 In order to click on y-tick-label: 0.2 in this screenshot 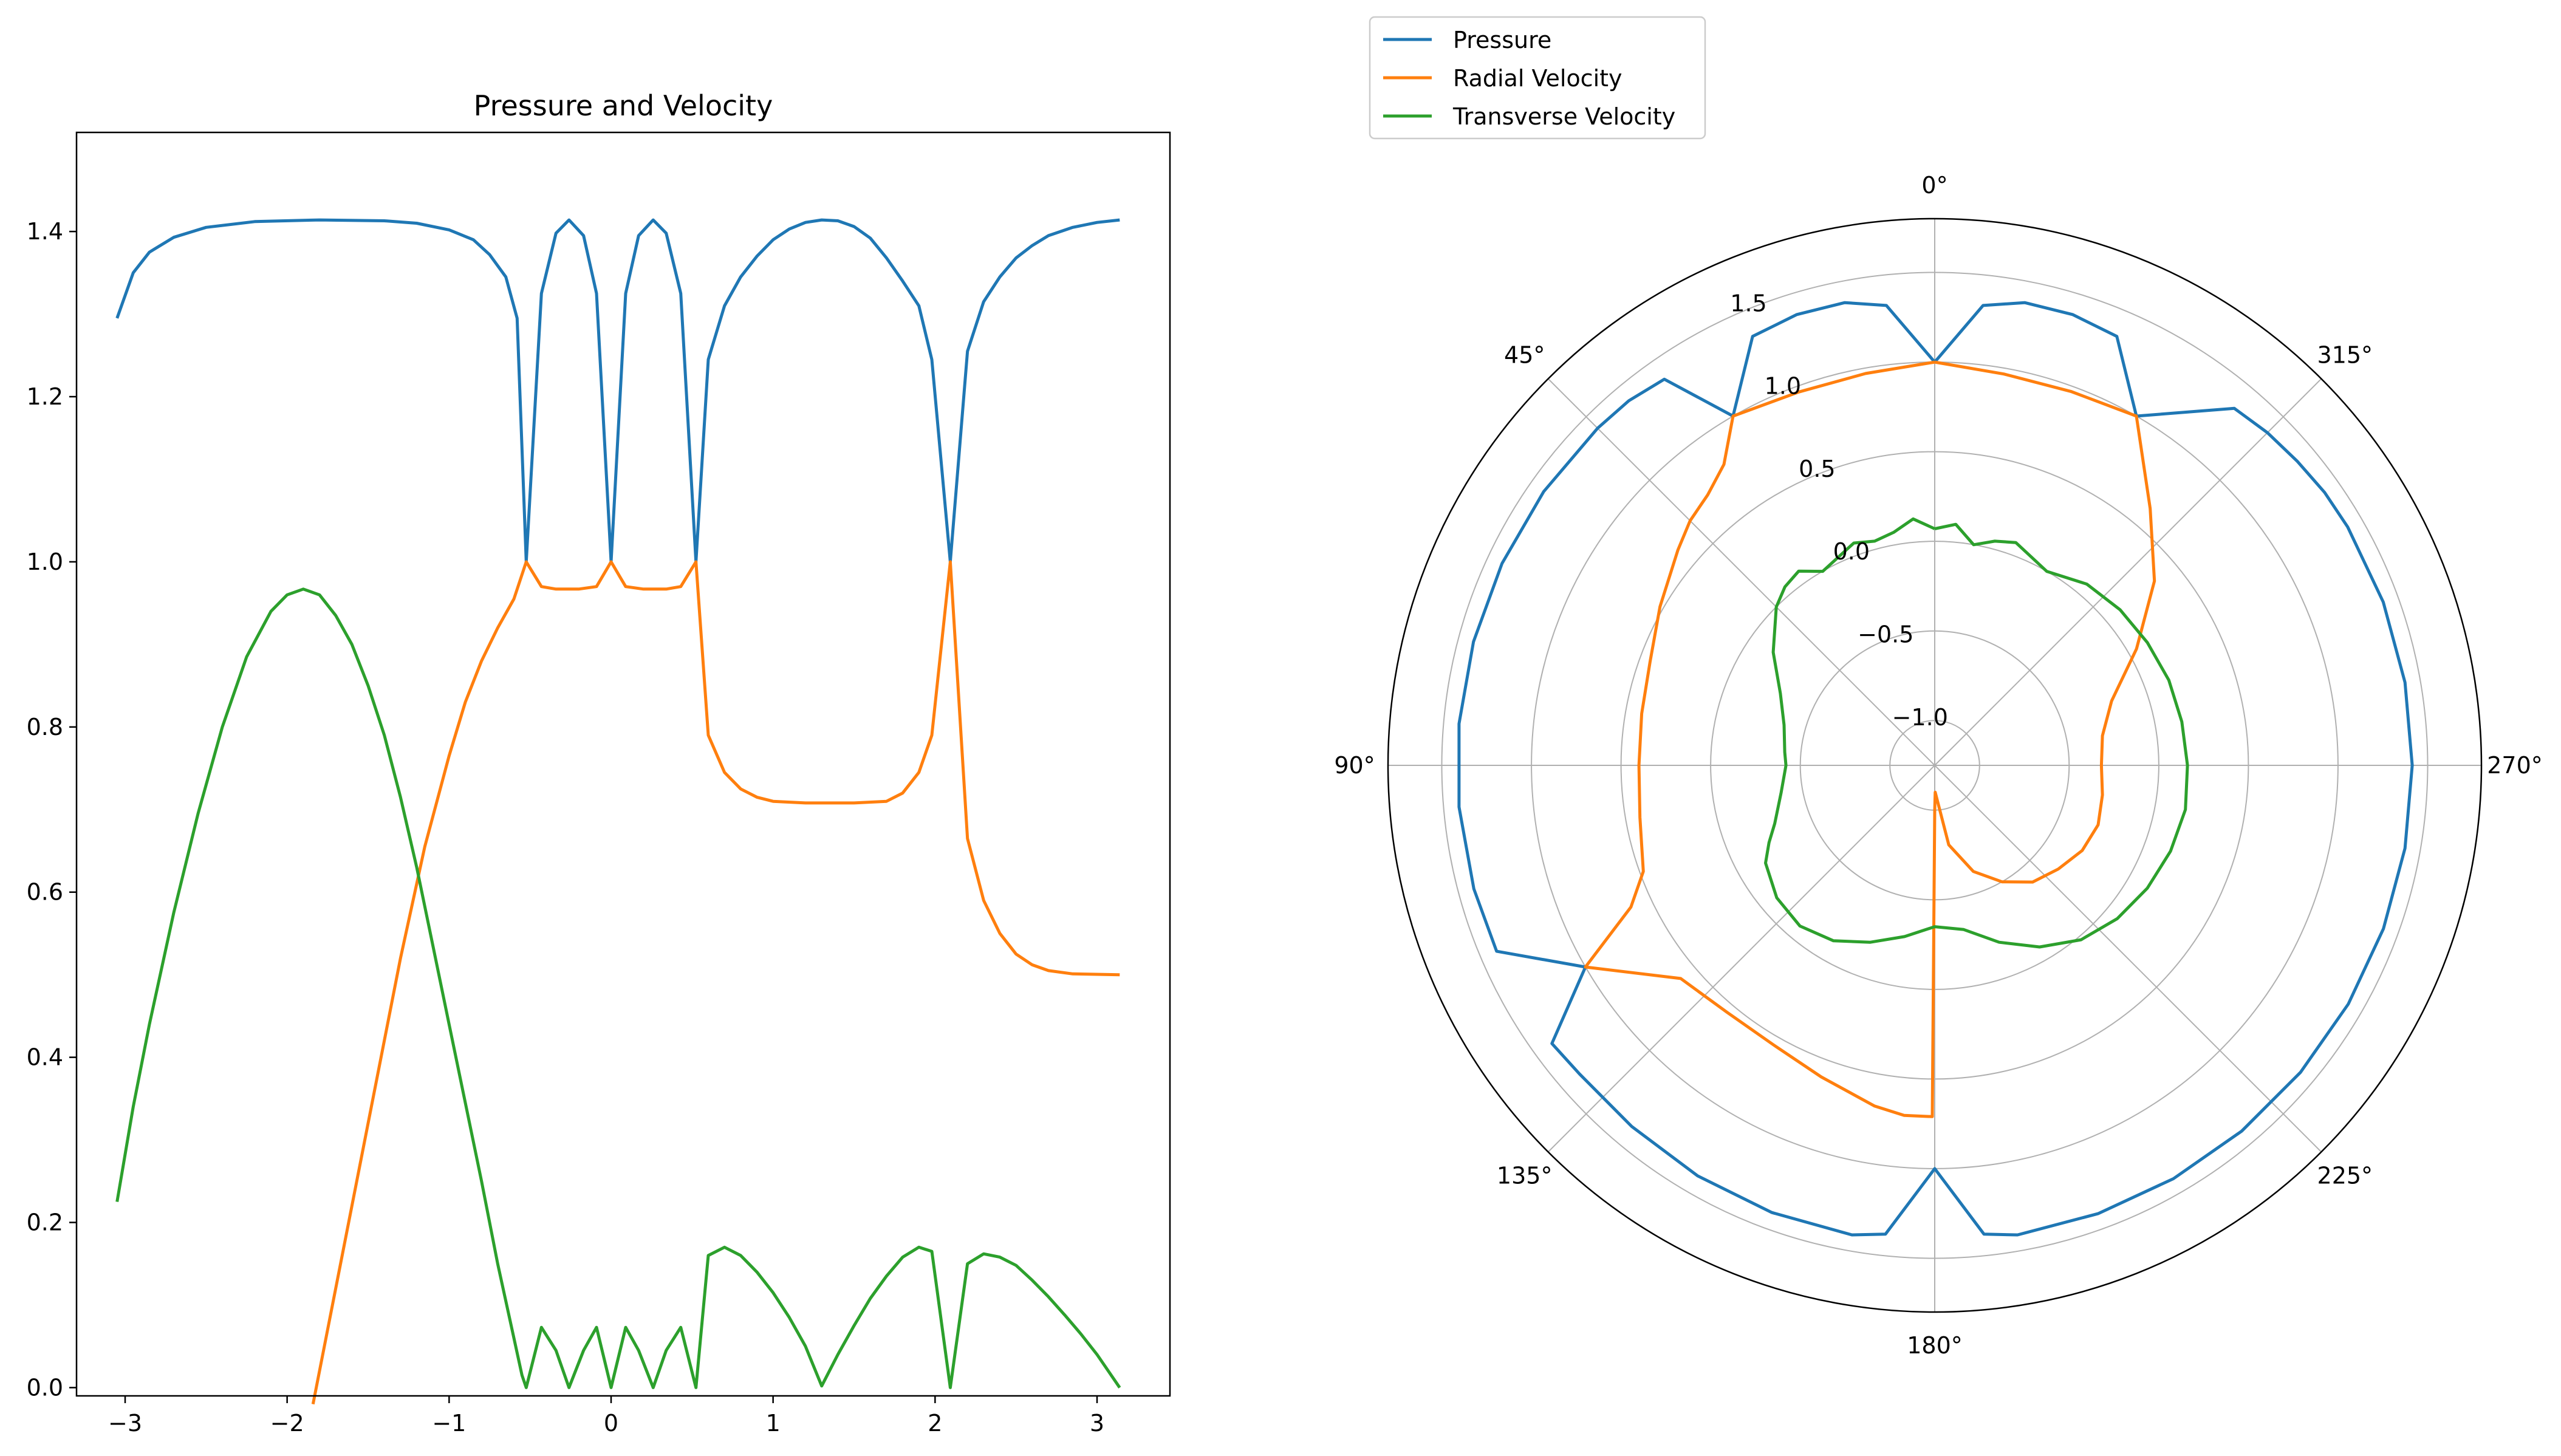, I will do `click(45, 1222)`.